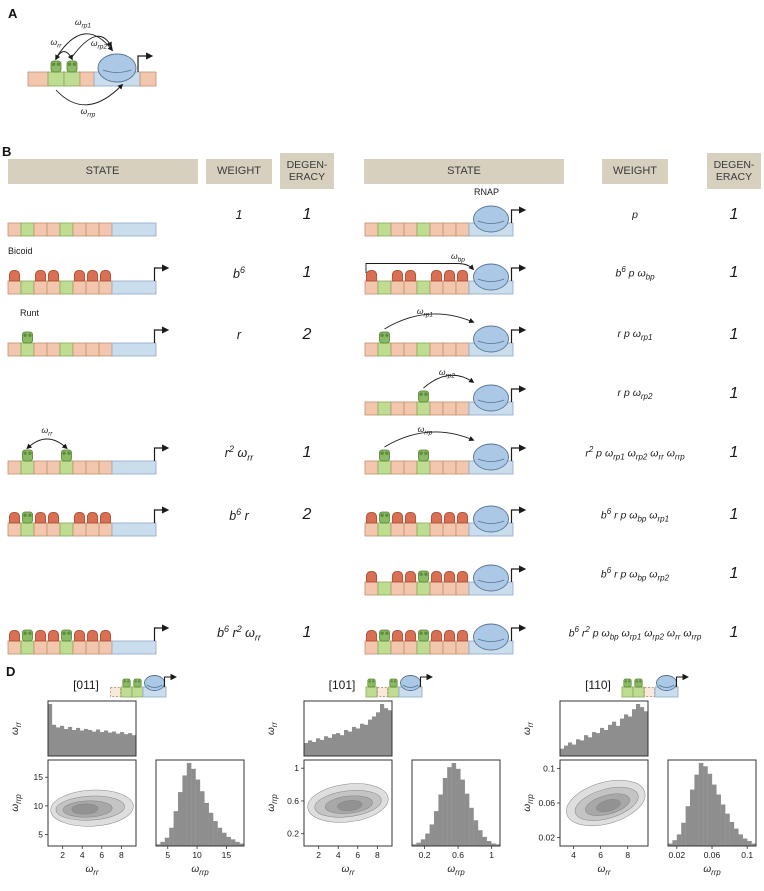  What do you see at coordinates (342, 685) in the screenshot?
I see `posterior-title: [101]` at bounding box center [342, 685].